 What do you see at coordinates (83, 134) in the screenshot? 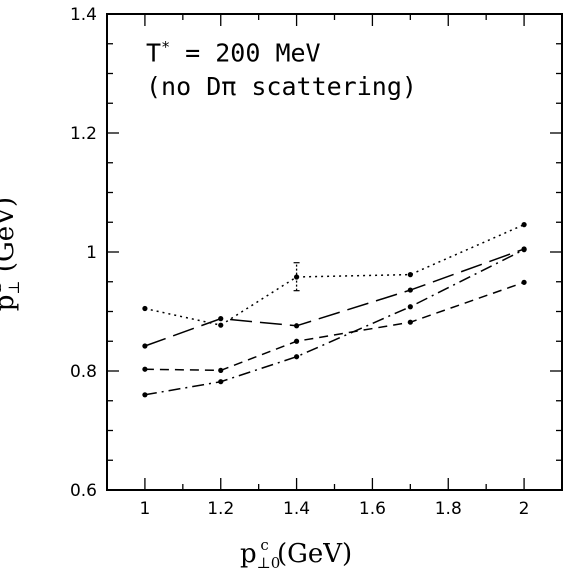
I see `y-tick-label: 1.2` at bounding box center [83, 134].